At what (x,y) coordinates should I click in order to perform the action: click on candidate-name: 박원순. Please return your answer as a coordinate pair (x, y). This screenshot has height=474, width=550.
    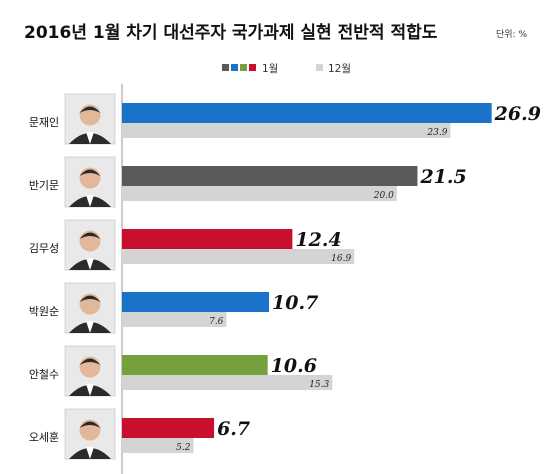
    Looking at the image, I should click on (44, 311).